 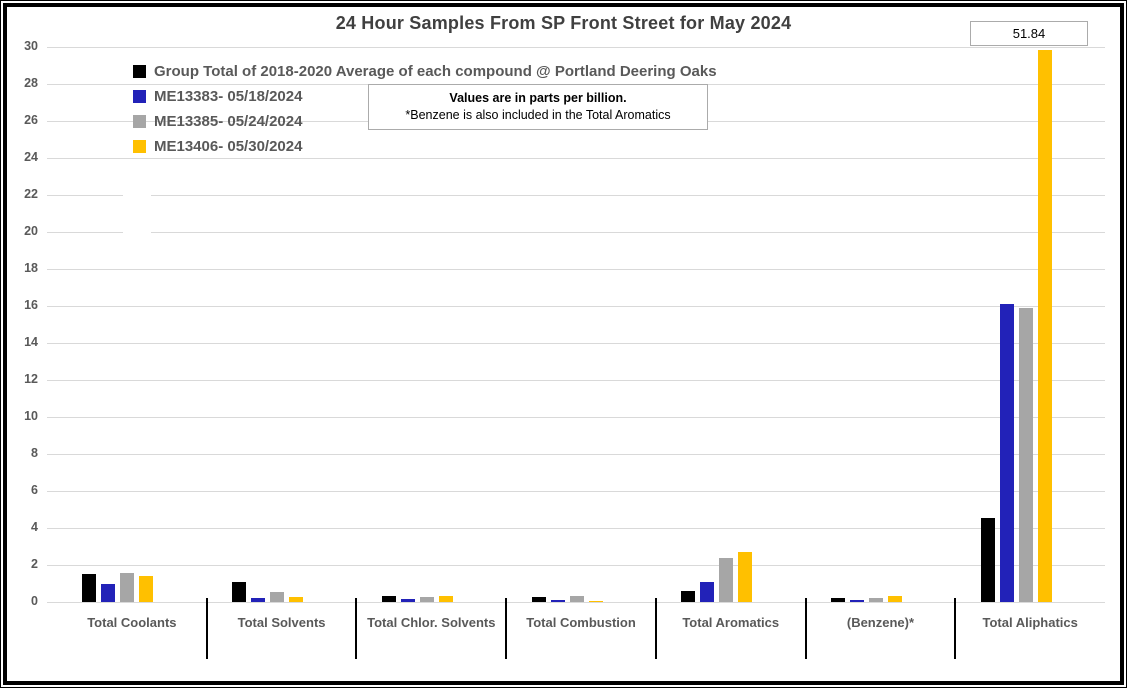 I want to click on y-tick-label: 16, so click(x=31, y=305).